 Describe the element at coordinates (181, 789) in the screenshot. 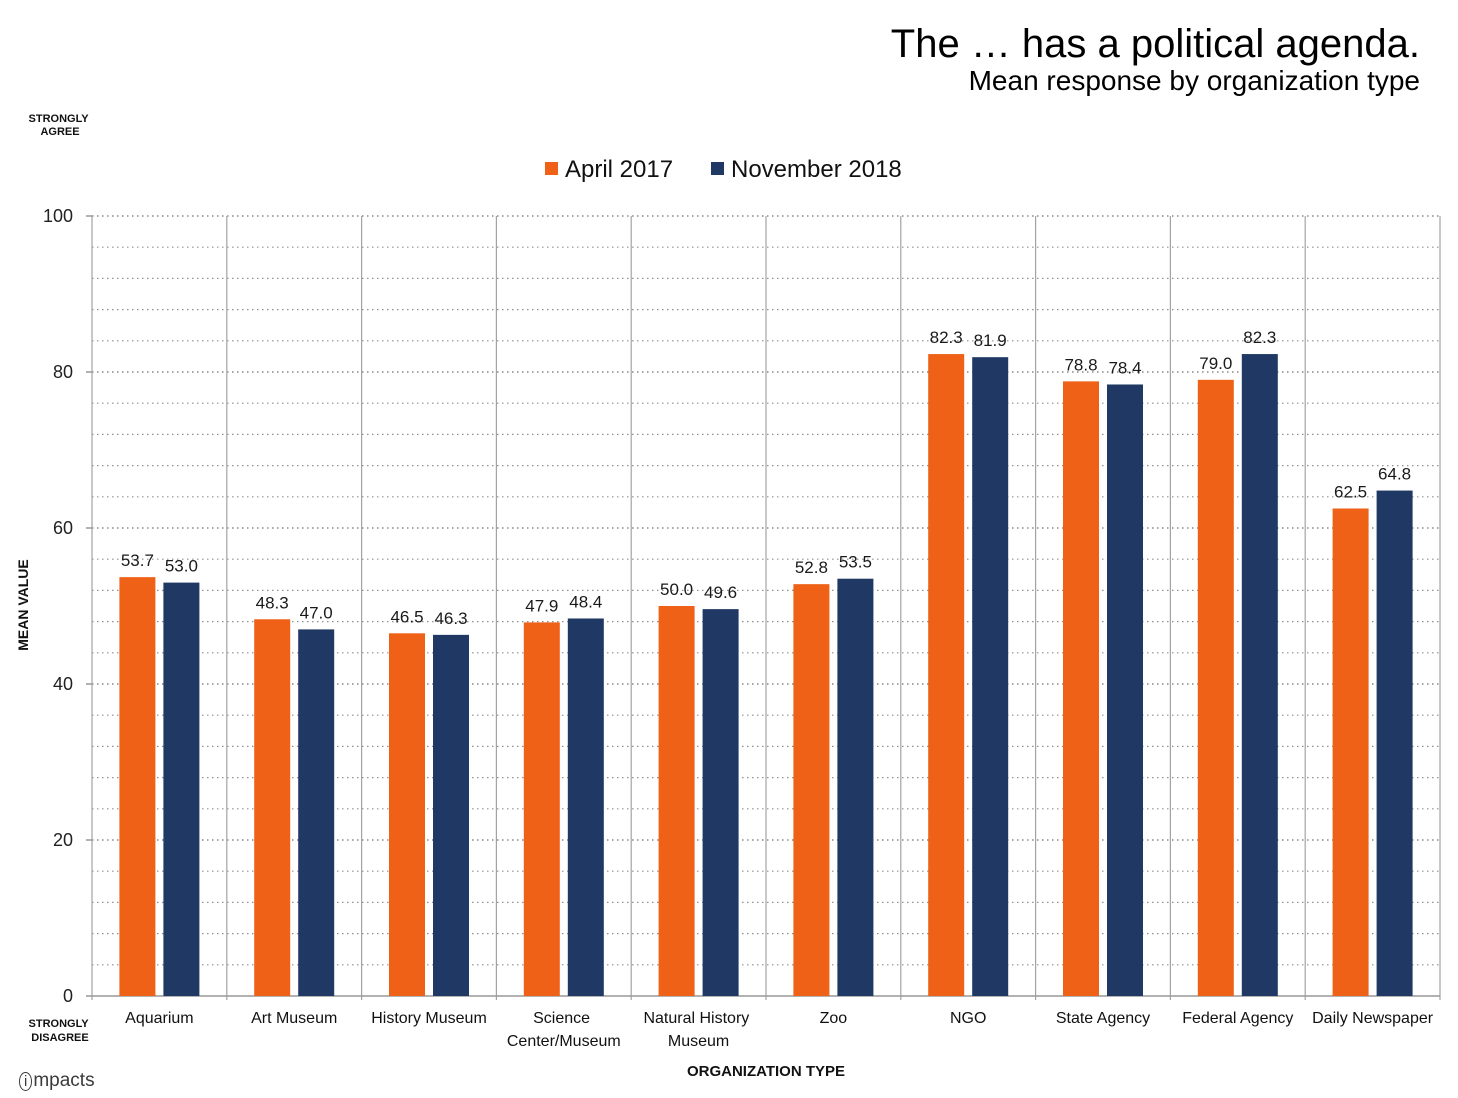

I see `bar-november-2018-aquarium` at that location.